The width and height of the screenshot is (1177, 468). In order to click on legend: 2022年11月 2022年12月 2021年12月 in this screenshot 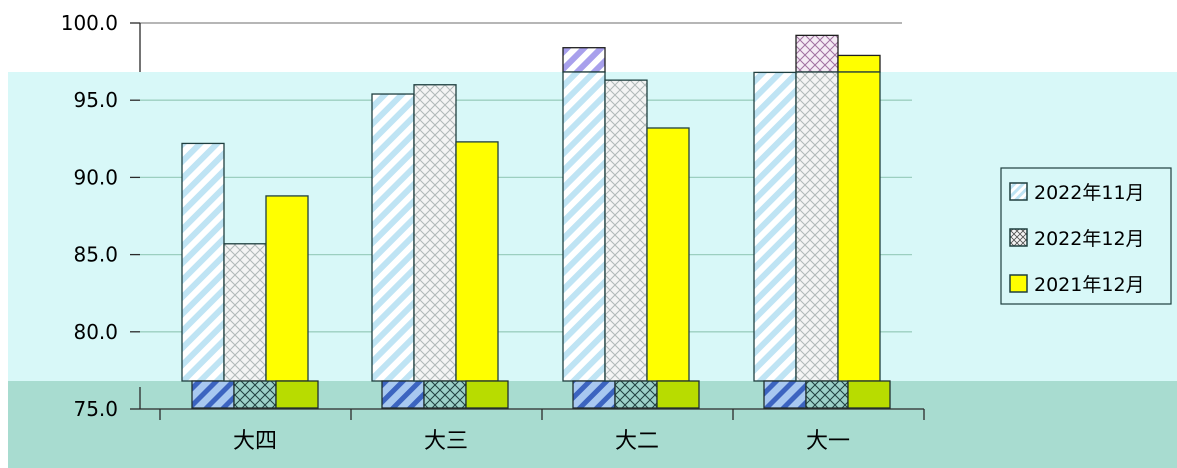, I will do `click(1086, 236)`.